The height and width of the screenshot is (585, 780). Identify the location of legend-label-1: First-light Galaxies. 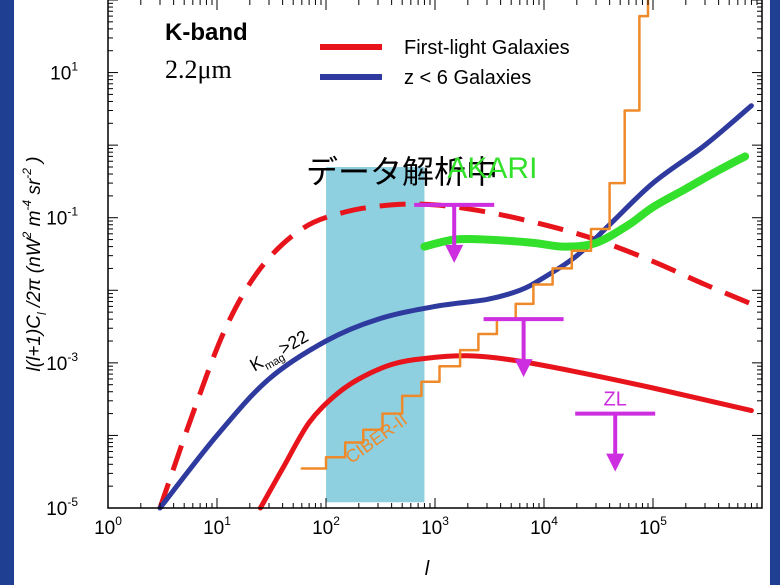
(487, 48).